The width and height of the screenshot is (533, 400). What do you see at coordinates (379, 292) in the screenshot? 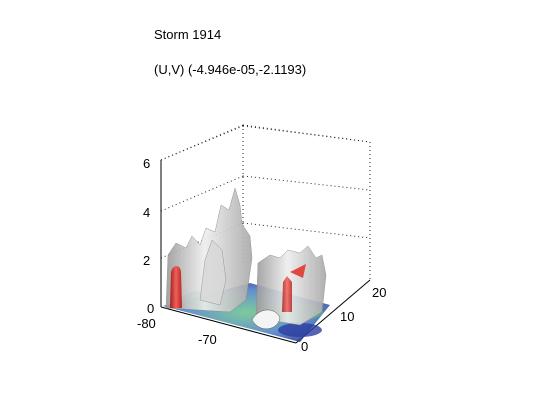
I see `y-tick-label: 20` at bounding box center [379, 292].